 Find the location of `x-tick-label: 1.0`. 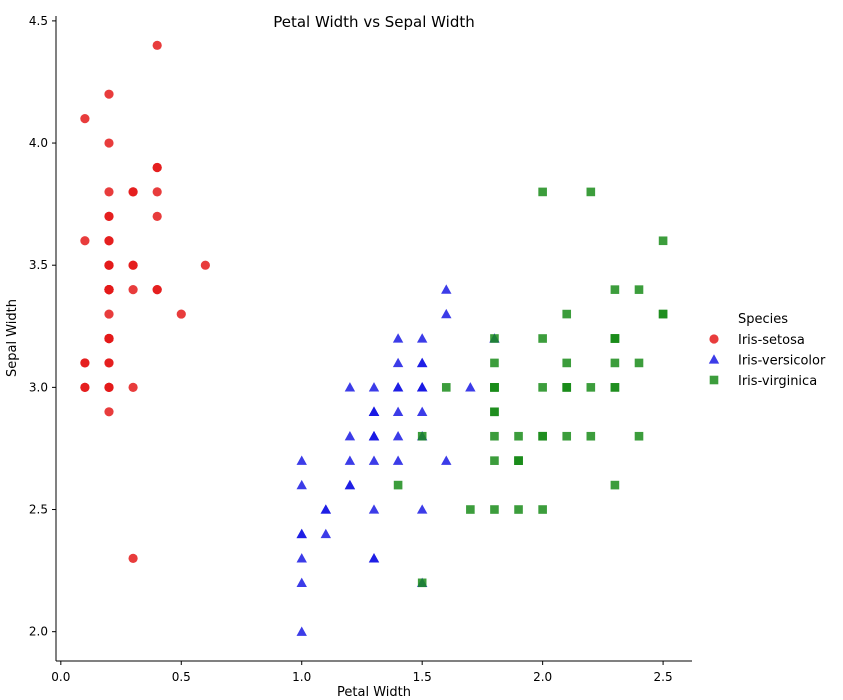

x-tick-label: 1.0 is located at coordinates (301, 677).